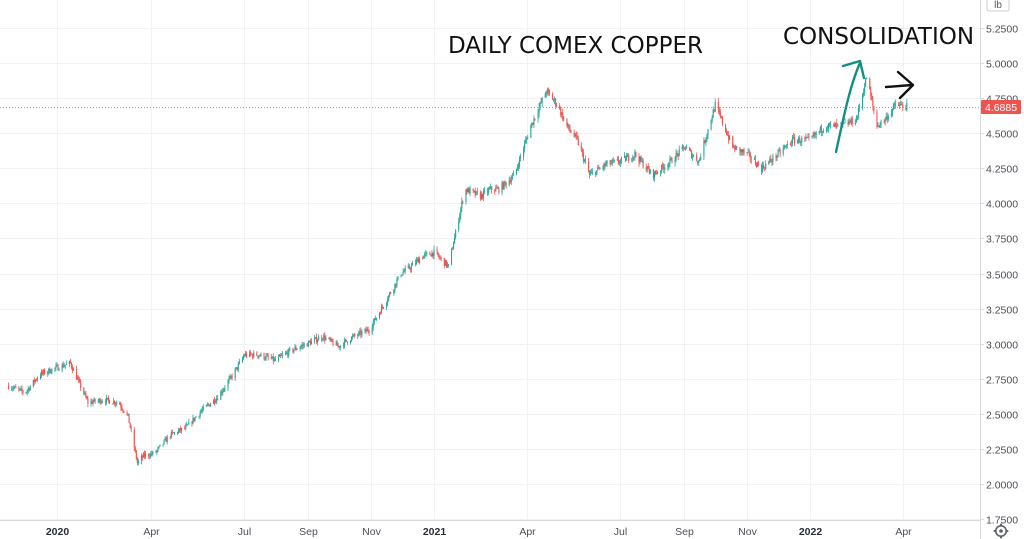 The image size is (1024, 539). What do you see at coordinates (1001, 531) in the screenshot?
I see `gear-icon` at bounding box center [1001, 531].